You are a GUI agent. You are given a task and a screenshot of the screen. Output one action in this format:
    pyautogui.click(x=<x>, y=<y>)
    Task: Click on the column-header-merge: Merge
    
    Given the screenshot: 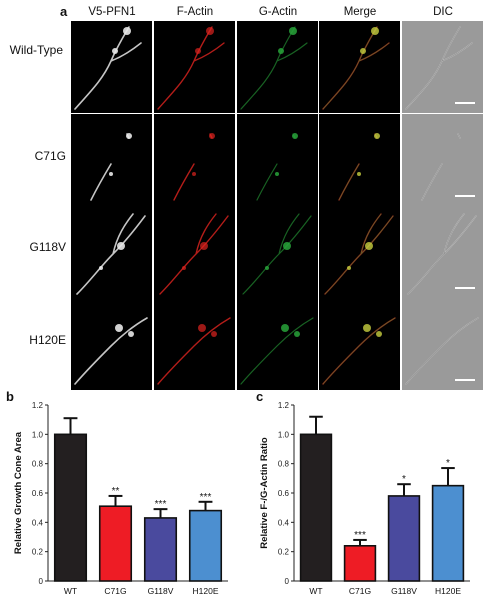 What is the action you would take?
    pyautogui.click(x=360, y=12)
    